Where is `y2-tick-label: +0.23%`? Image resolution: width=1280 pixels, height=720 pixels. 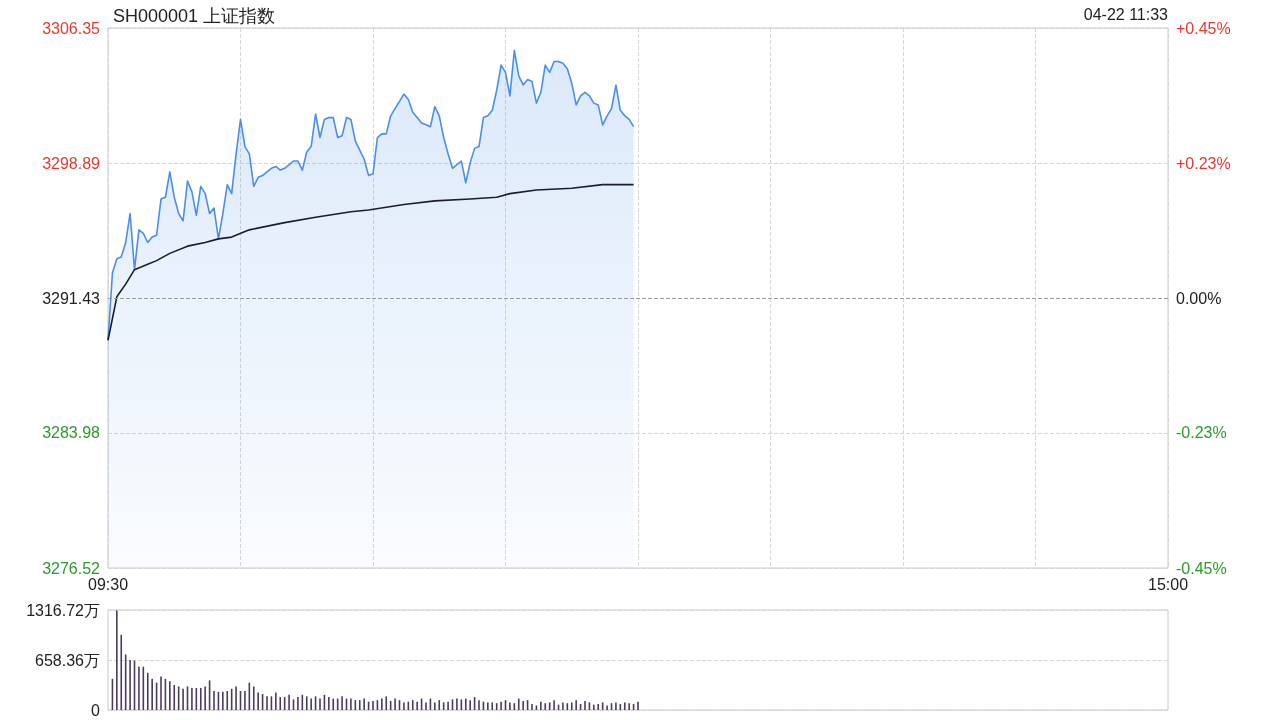
y2-tick-label: +0.23% is located at coordinates (1203, 163).